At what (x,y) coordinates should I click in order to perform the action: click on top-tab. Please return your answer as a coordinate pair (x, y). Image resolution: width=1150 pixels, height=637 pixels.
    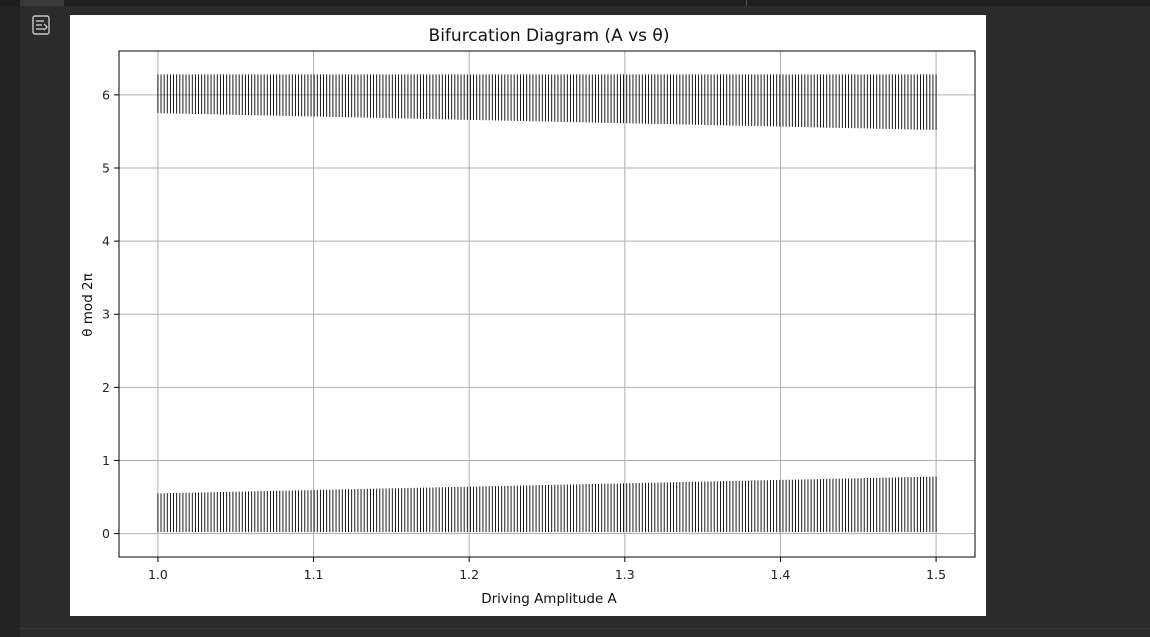
    Looking at the image, I should click on (42, 3).